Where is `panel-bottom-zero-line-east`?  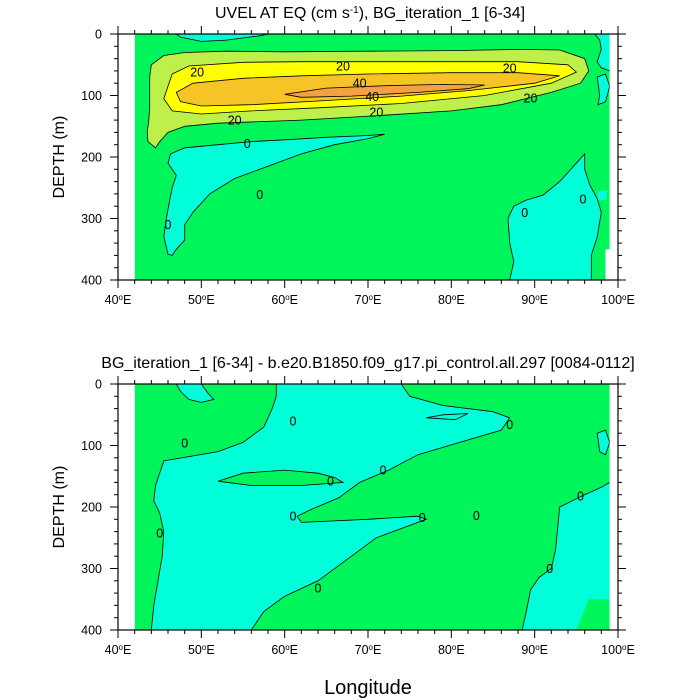 panel-bottom-zero-line-east is located at coordinates (565, 556).